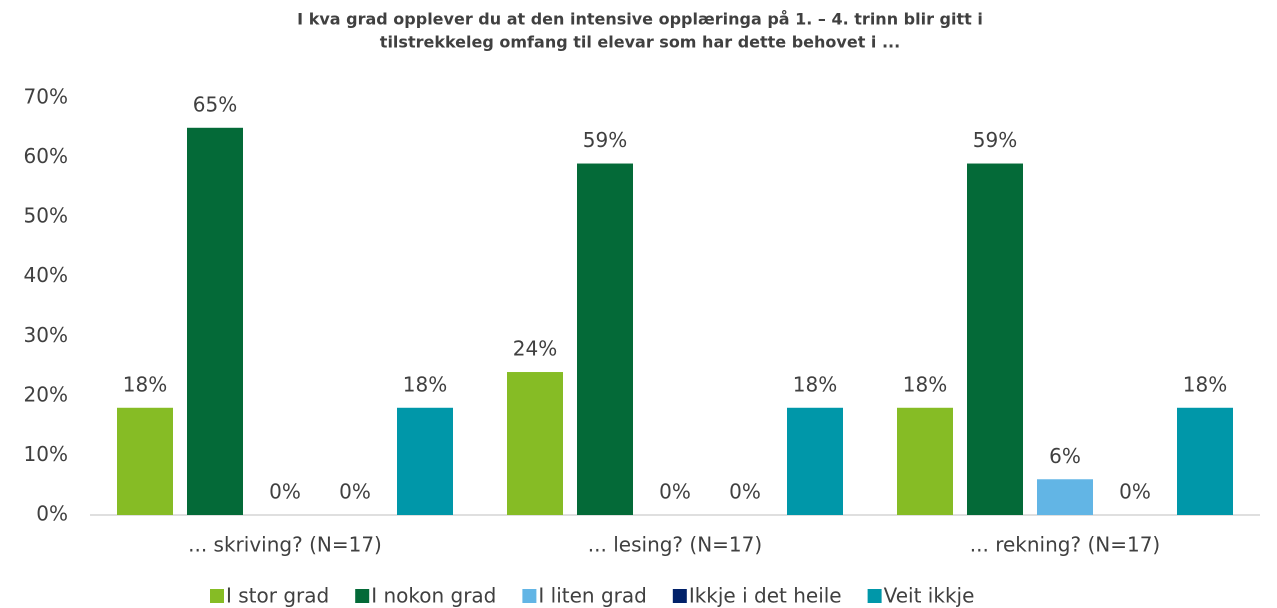 This screenshot has height=608, width=1277. I want to click on data-label: 6%, so click(1065, 456).